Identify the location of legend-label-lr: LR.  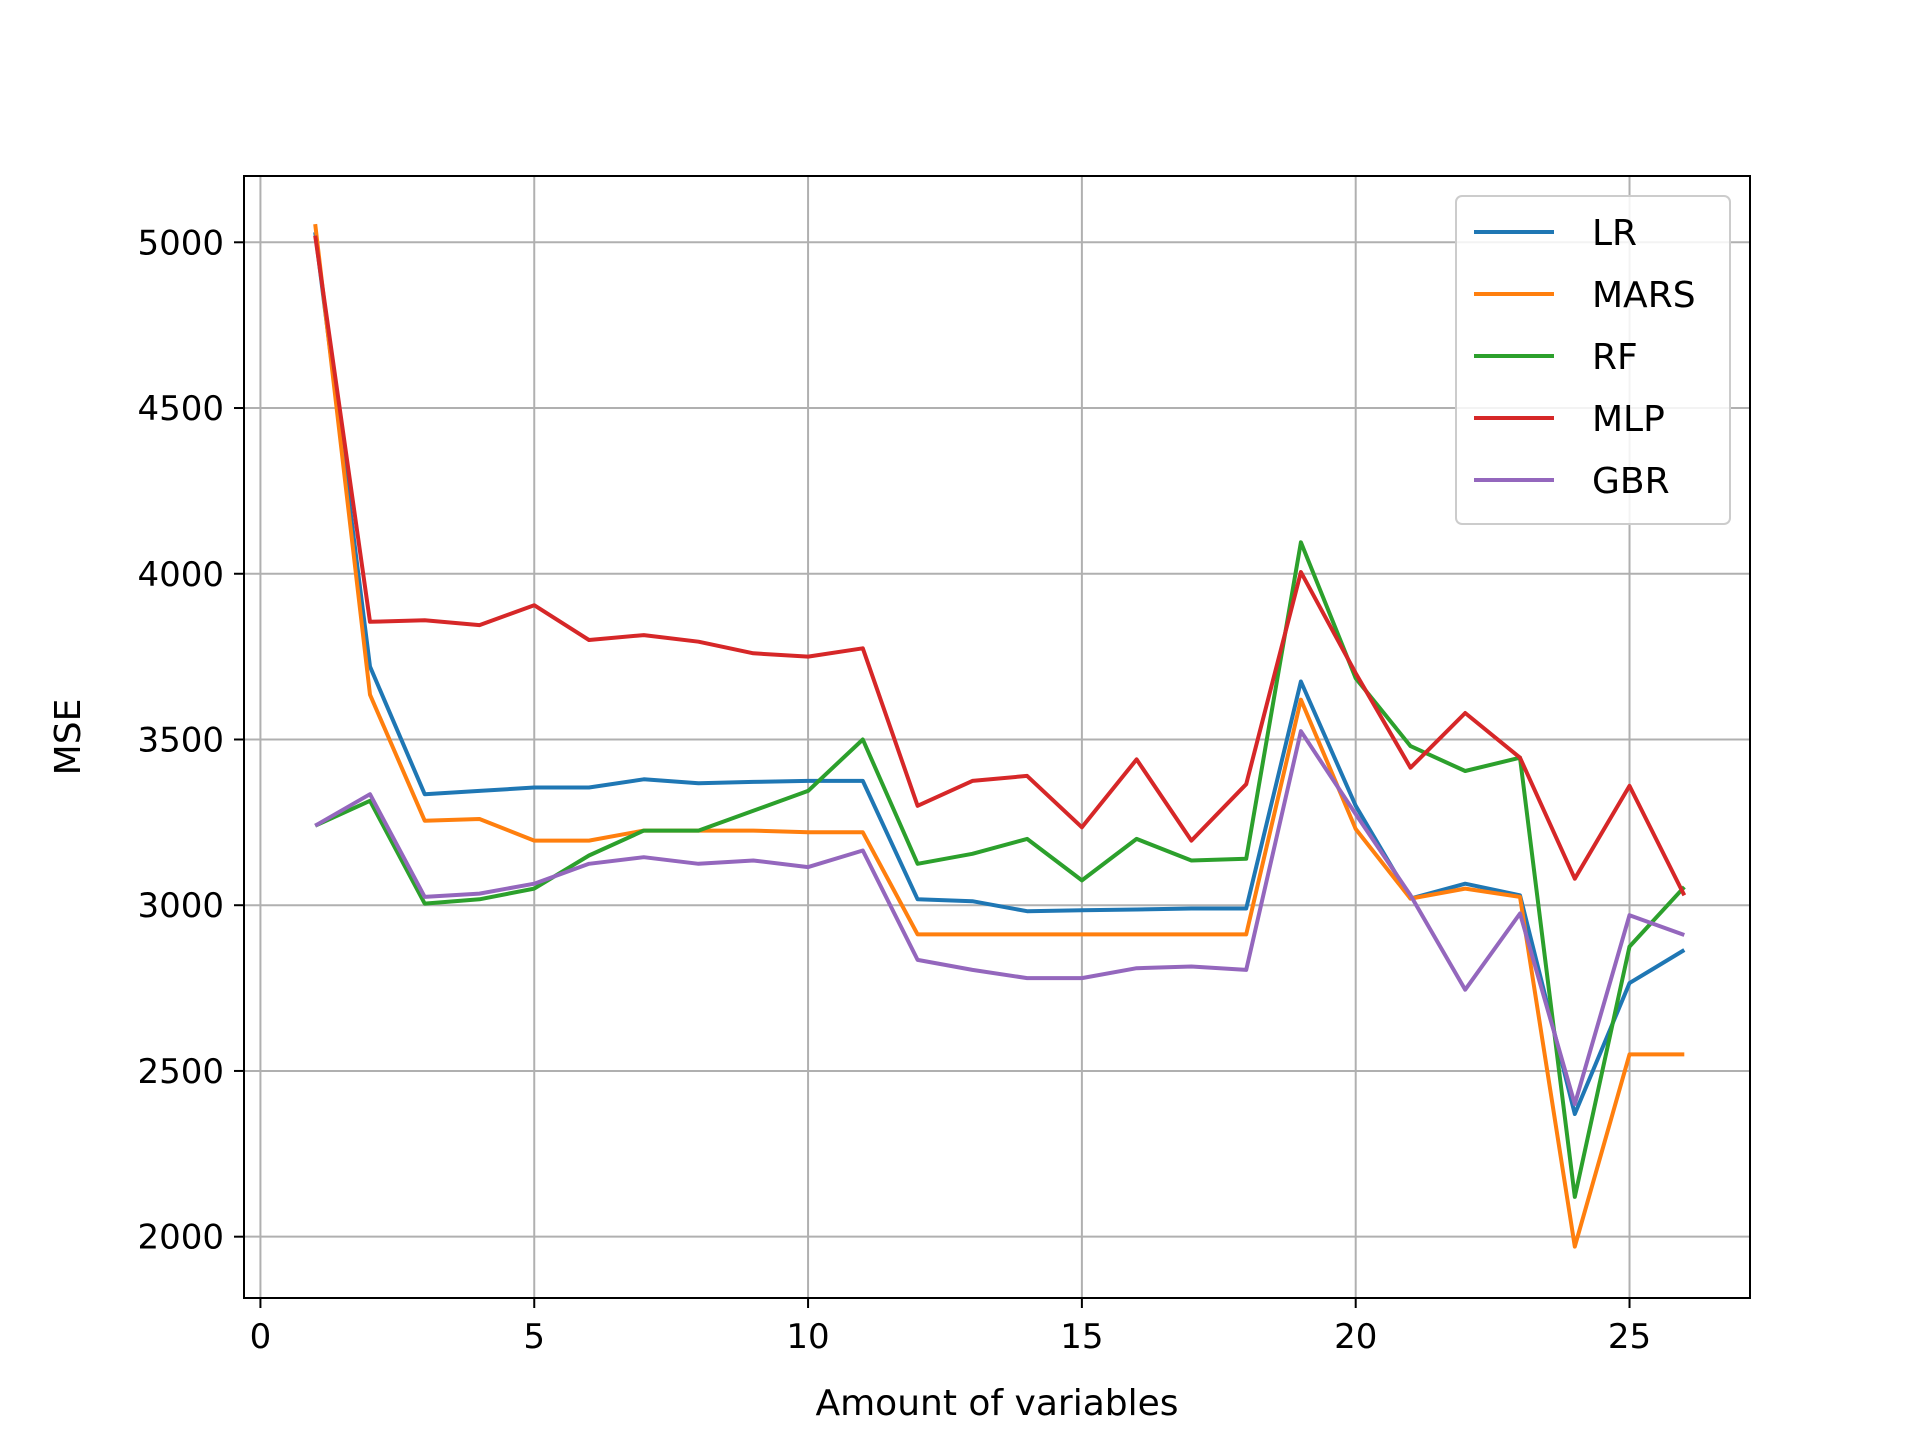
(1614, 233).